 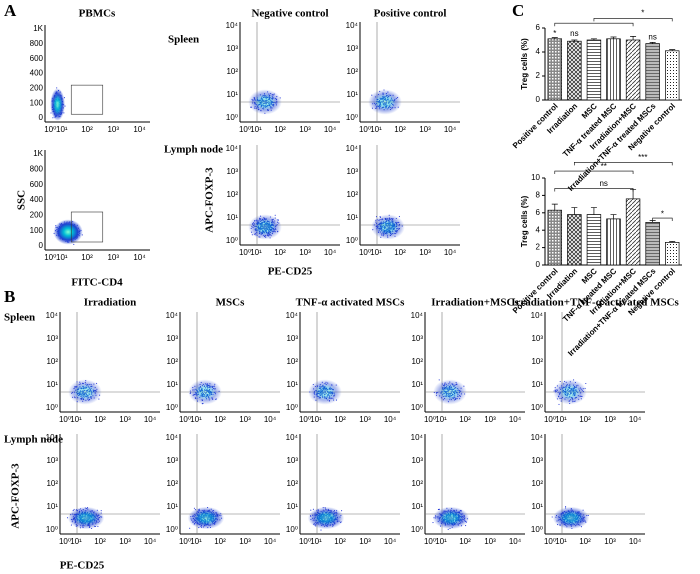 What do you see at coordinates (50, 257) in the screenshot?
I see `x-tick-label: 10⁰` at bounding box center [50, 257].